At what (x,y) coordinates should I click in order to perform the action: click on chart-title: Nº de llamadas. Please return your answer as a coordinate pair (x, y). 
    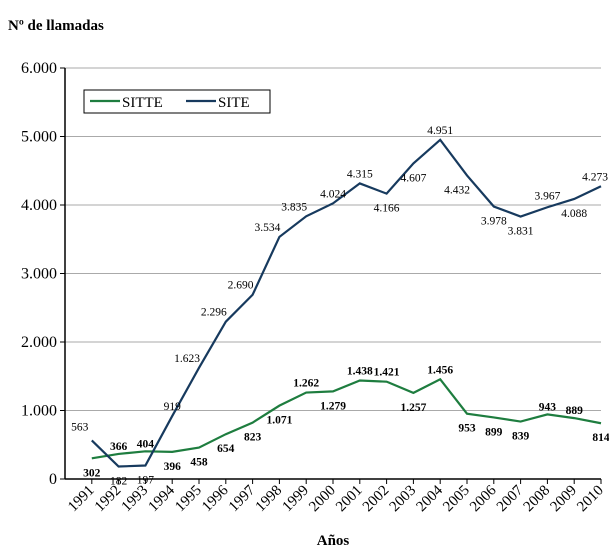
    Looking at the image, I should click on (56, 26).